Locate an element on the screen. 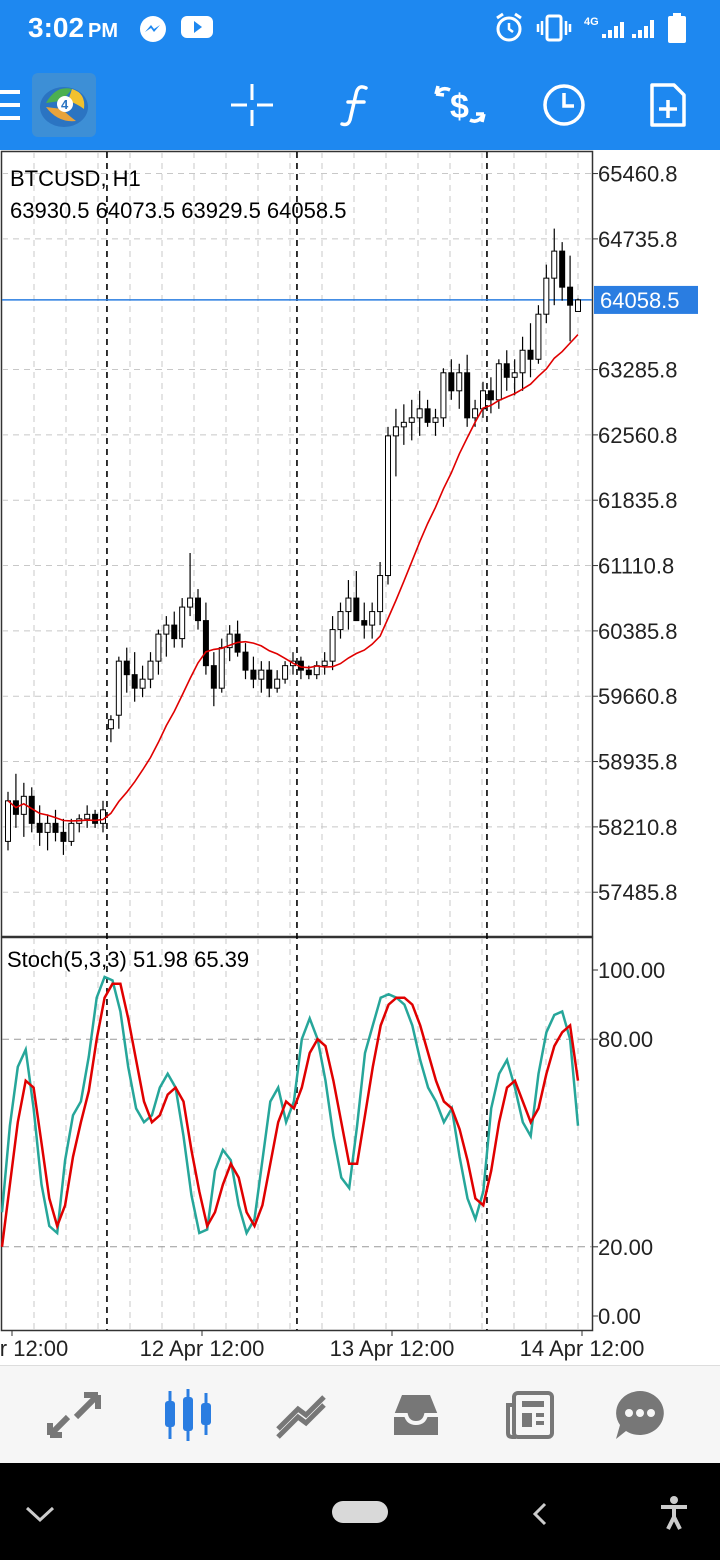 The image size is (720, 1560). new-order-button is located at coordinates (668, 105).